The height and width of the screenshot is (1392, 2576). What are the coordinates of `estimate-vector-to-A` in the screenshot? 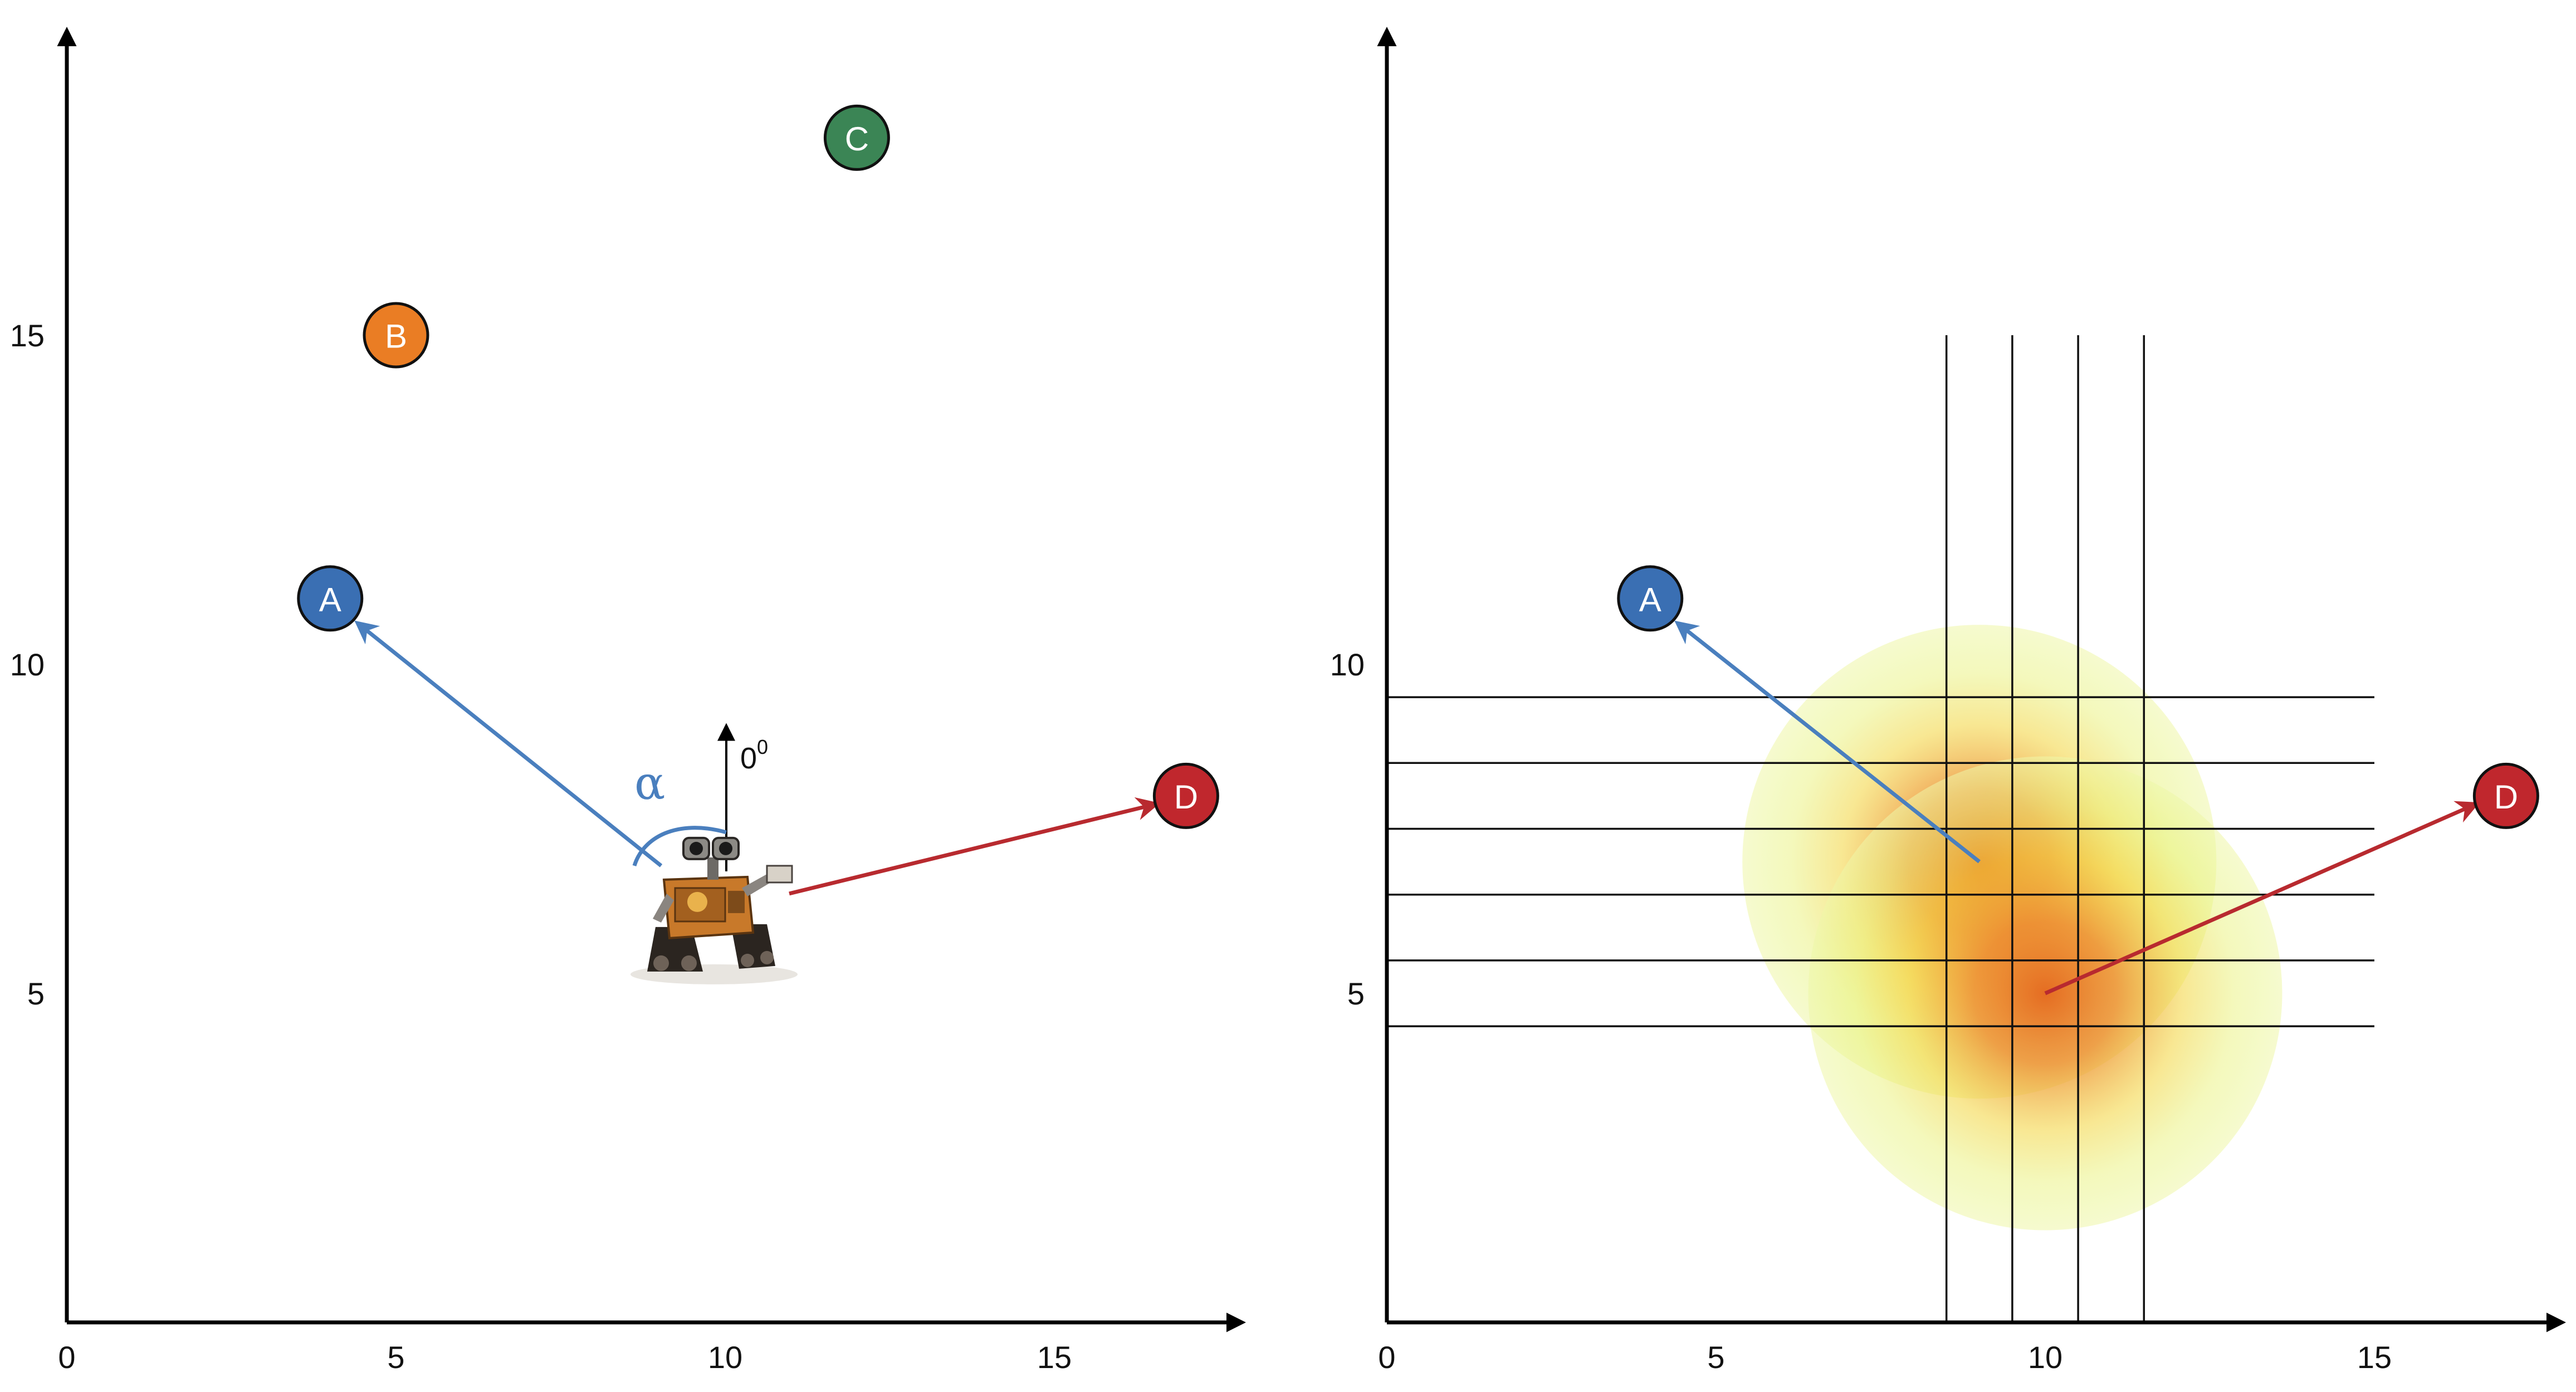 It's located at (1827, 742).